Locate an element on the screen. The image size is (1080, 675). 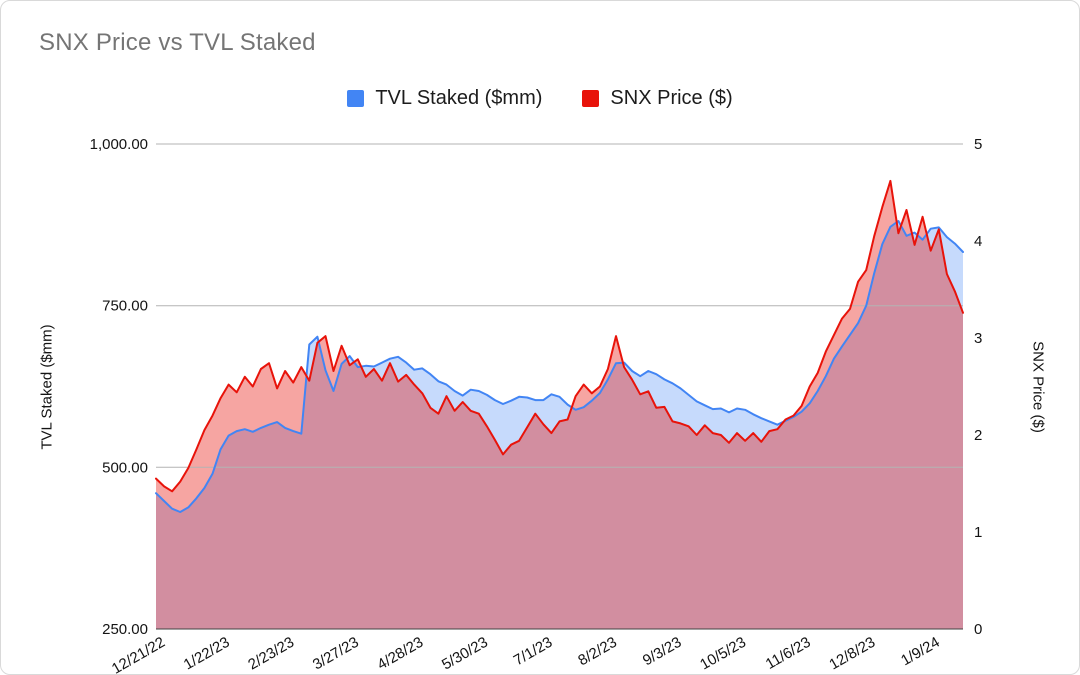
legend-item-snx: SNX Price ($) is located at coordinates (657, 98).